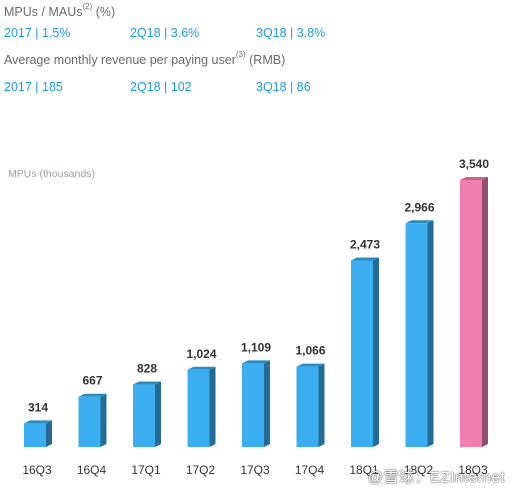 The image size is (513, 494). I want to click on x-tick-16q4: 16Q4, so click(92, 470).